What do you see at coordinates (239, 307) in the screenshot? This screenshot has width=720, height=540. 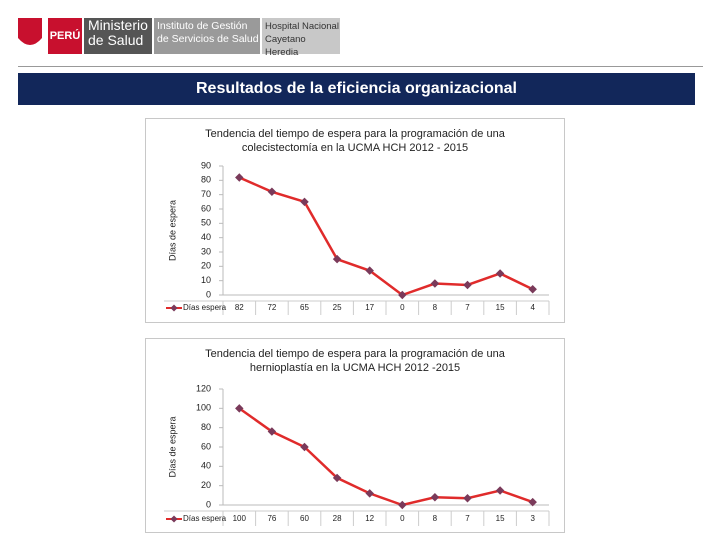 I see `table-value: 82` at bounding box center [239, 307].